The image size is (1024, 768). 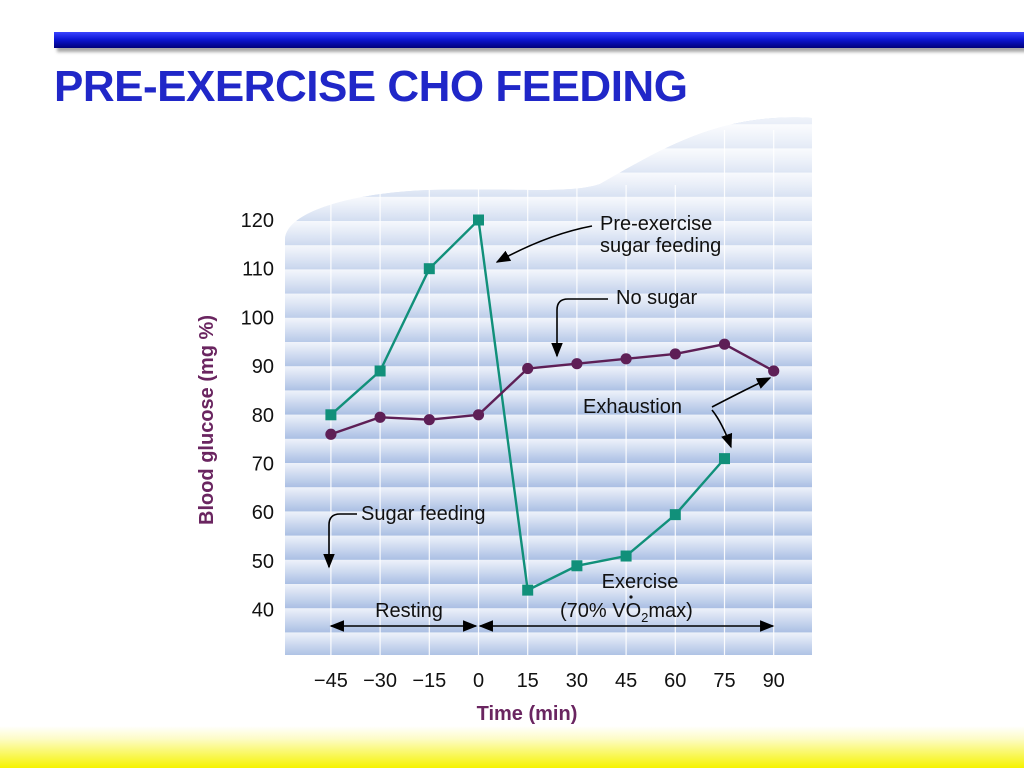 I want to click on x-tick-label: −30, so click(x=380, y=681).